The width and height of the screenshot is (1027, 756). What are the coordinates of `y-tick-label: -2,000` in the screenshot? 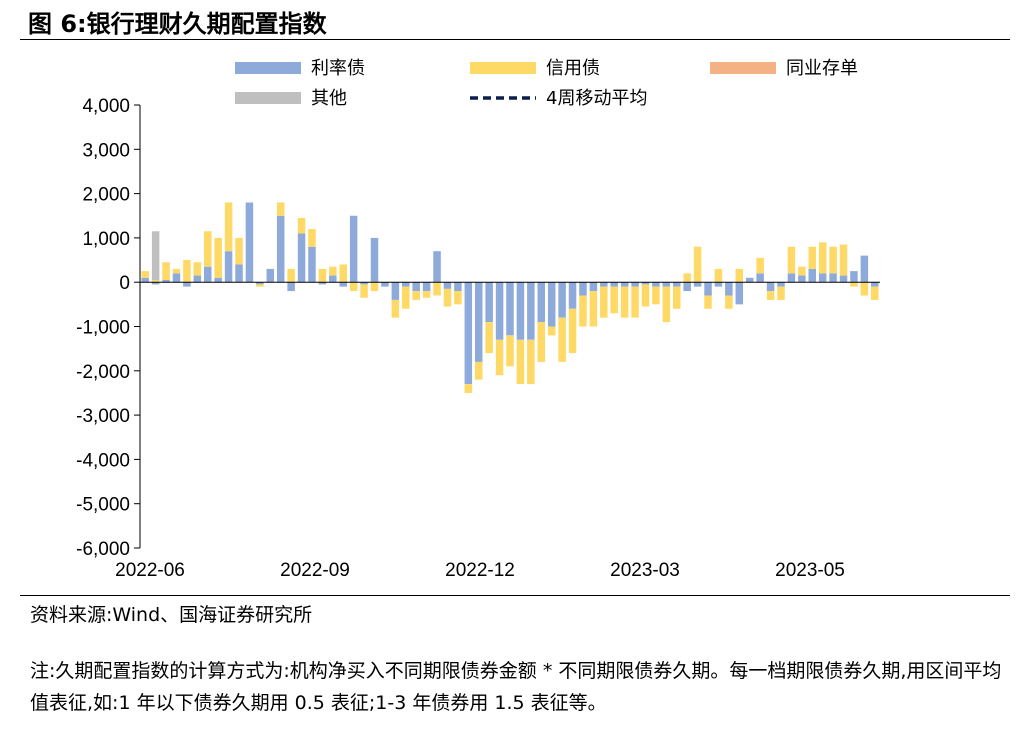 It's located at (103, 372).